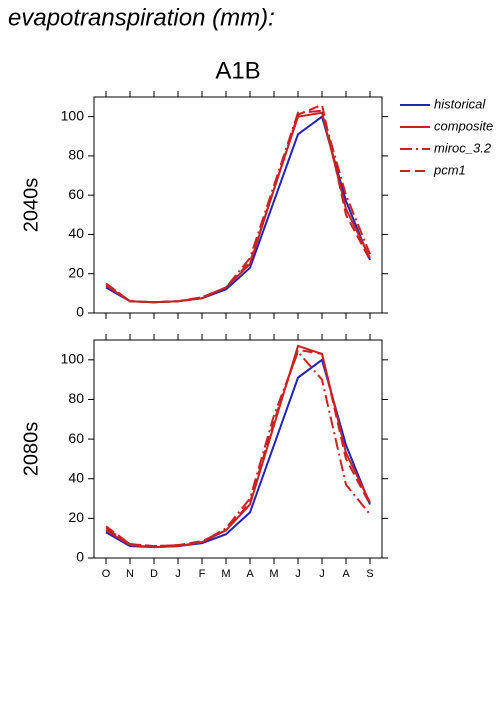  I want to click on series-line, so click(238, 448).